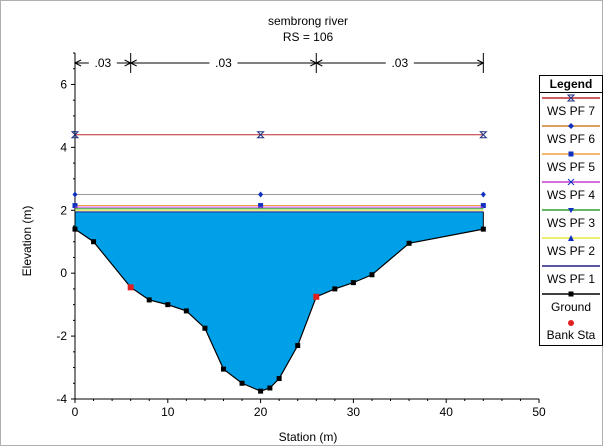  What do you see at coordinates (75, 412) in the screenshot?
I see `x-tick-label: 0` at bounding box center [75, 412].